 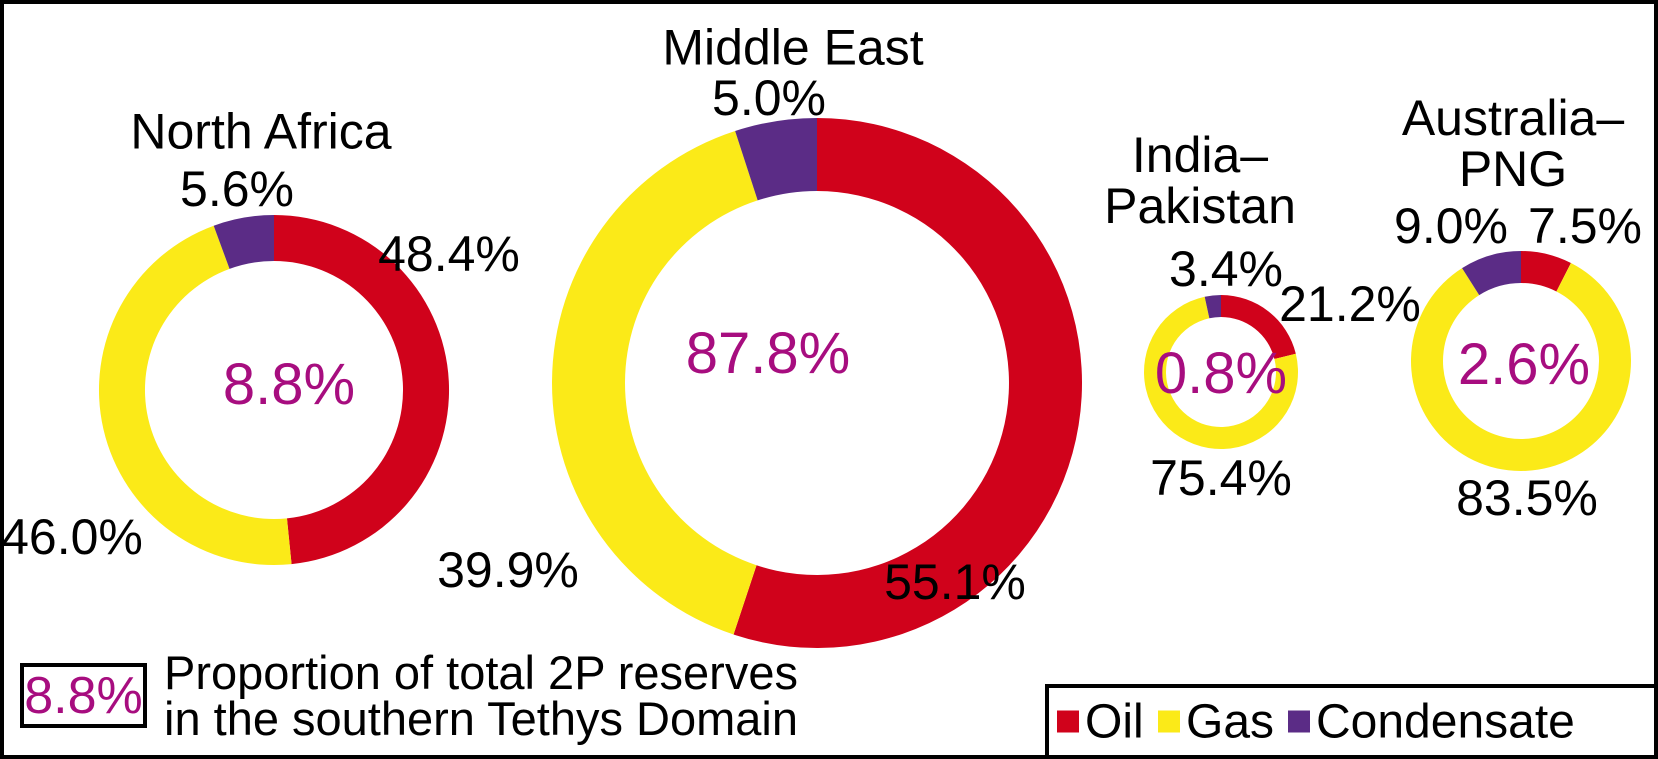 What do you see at coordinates (1169, 721) in the screenshot?
I see `gas-swatch-icon` at bounding box center [1169, 721].